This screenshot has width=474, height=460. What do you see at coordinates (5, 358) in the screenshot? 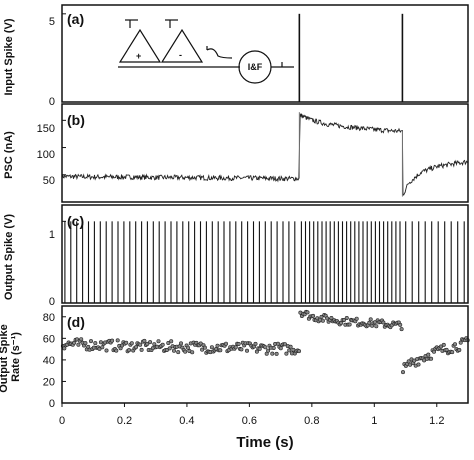
I see `panel-d-ylabel-line1: Output Spike` at bounding box center [5, 358].